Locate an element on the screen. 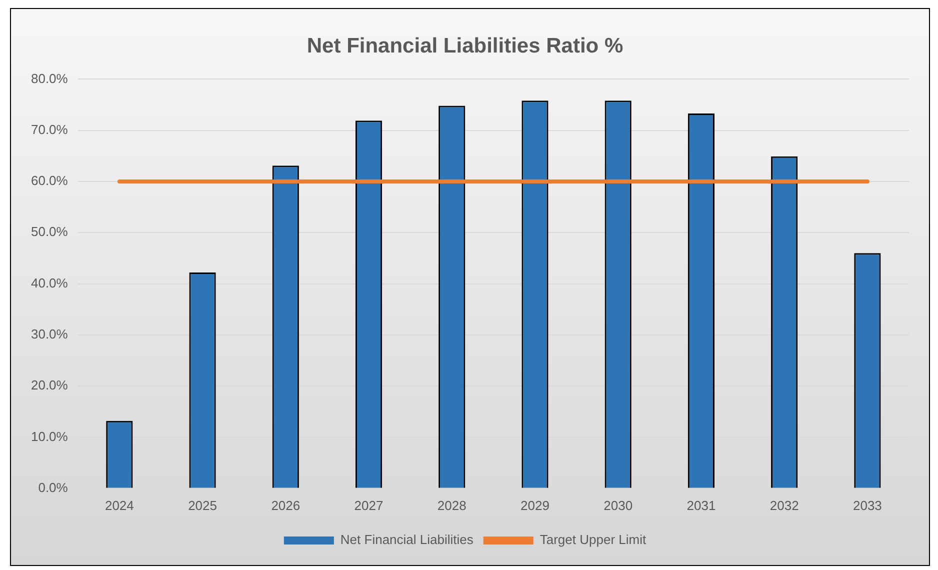 The width and height of the screenshot is (938, 570). legend-label: Net Financial Liabilities is located at coordinates (407, 540).